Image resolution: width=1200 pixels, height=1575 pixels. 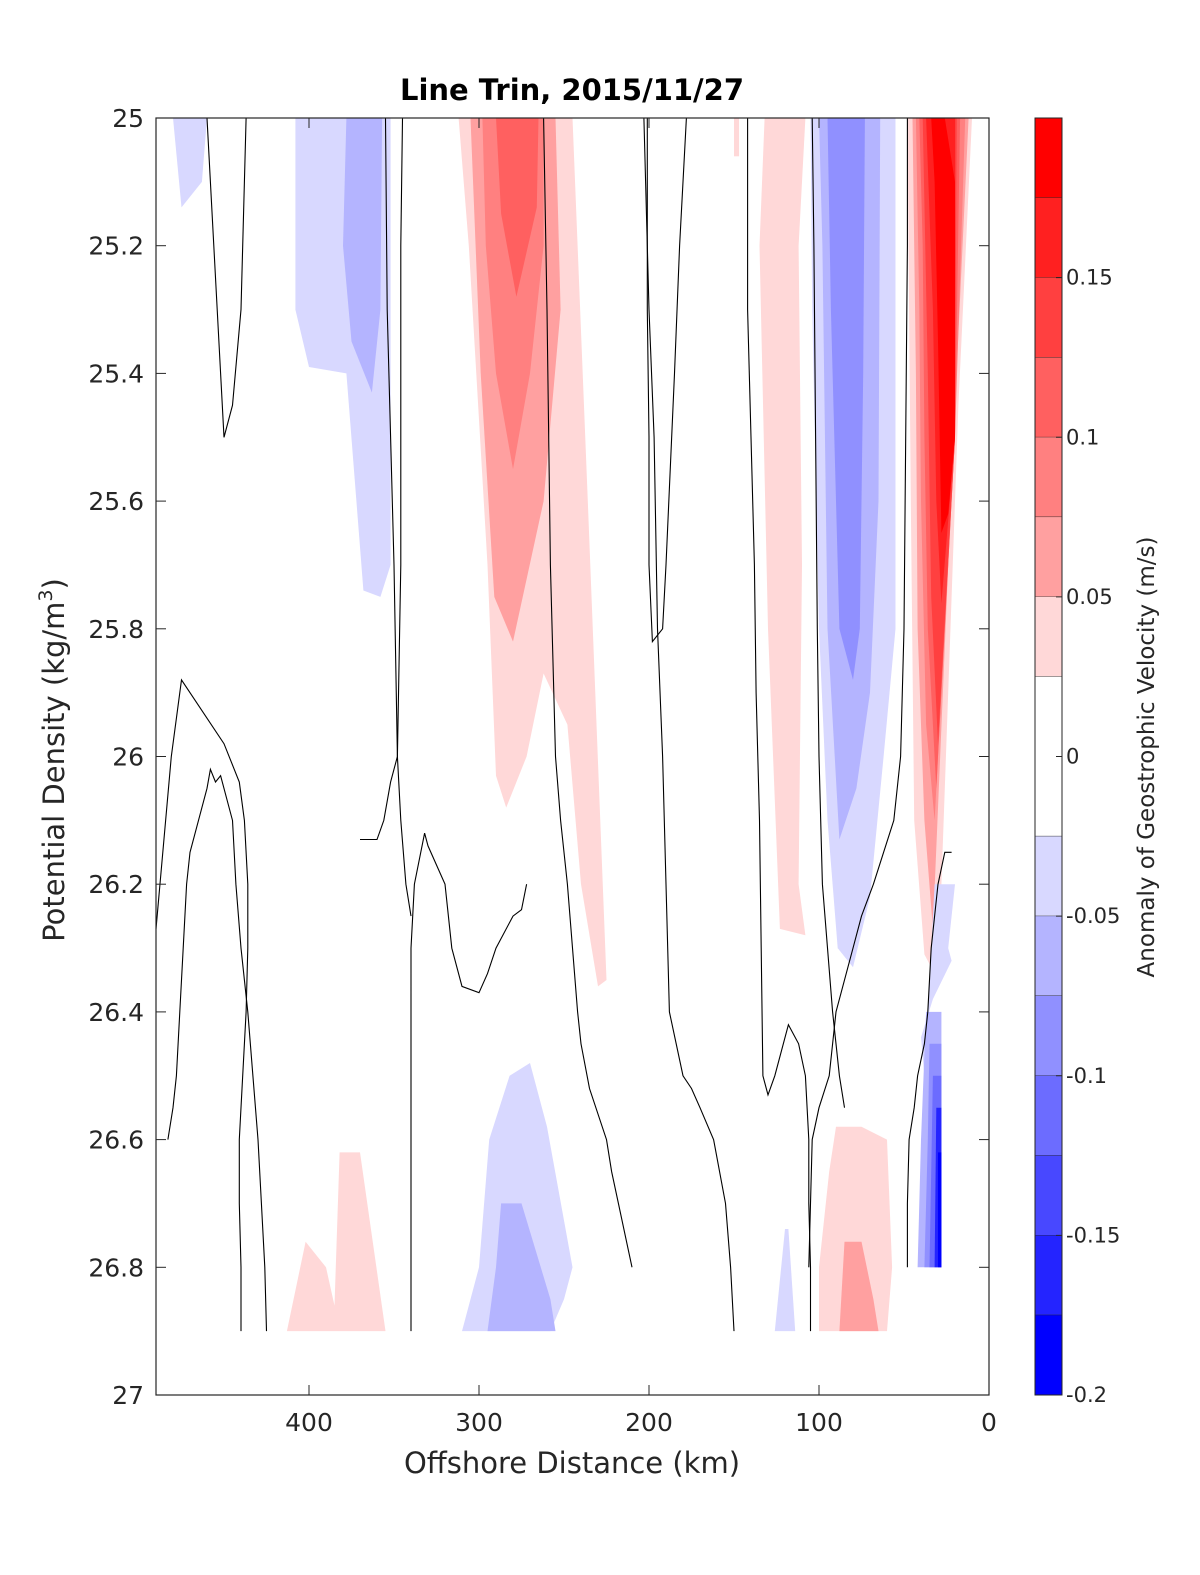 I want to click on x-tick-label: 400, so click(x=309, y=1422).